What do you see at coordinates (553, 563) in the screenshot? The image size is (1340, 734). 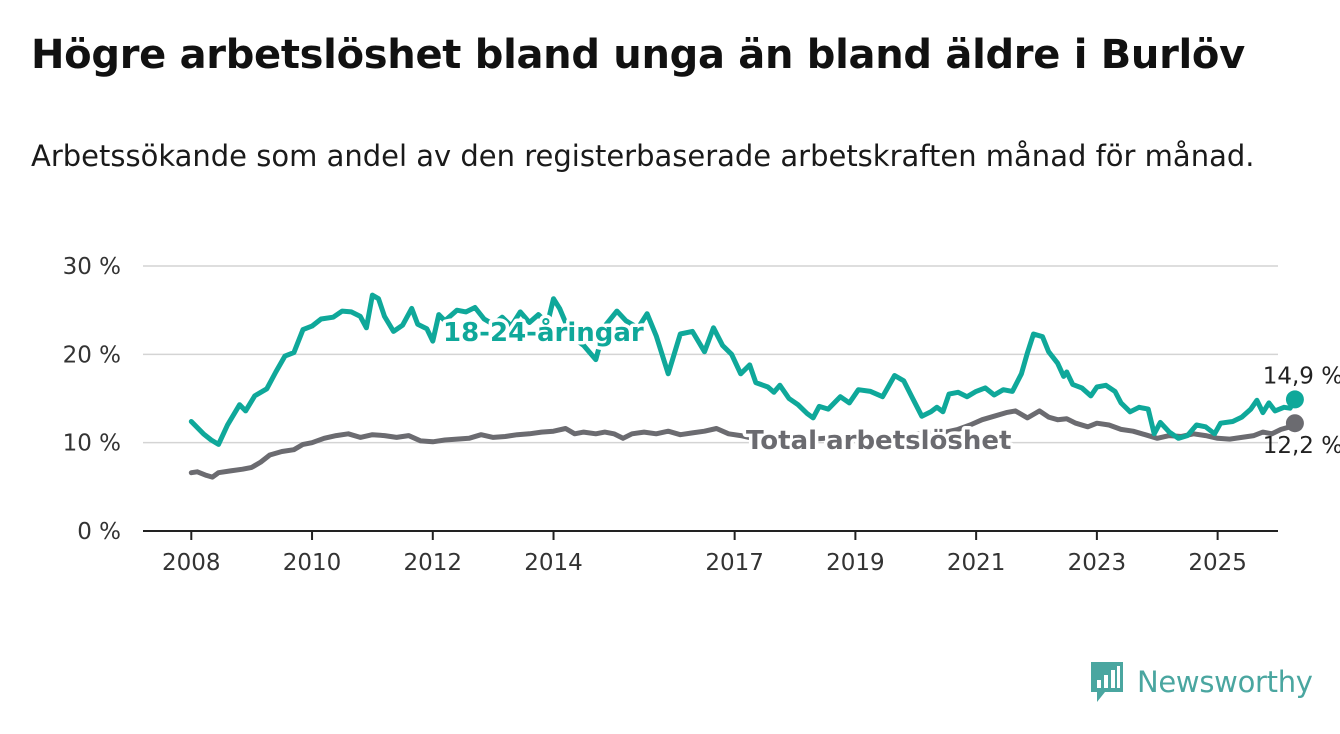 I see `x-tick-label: 2014` at bounding box center [553, 563].